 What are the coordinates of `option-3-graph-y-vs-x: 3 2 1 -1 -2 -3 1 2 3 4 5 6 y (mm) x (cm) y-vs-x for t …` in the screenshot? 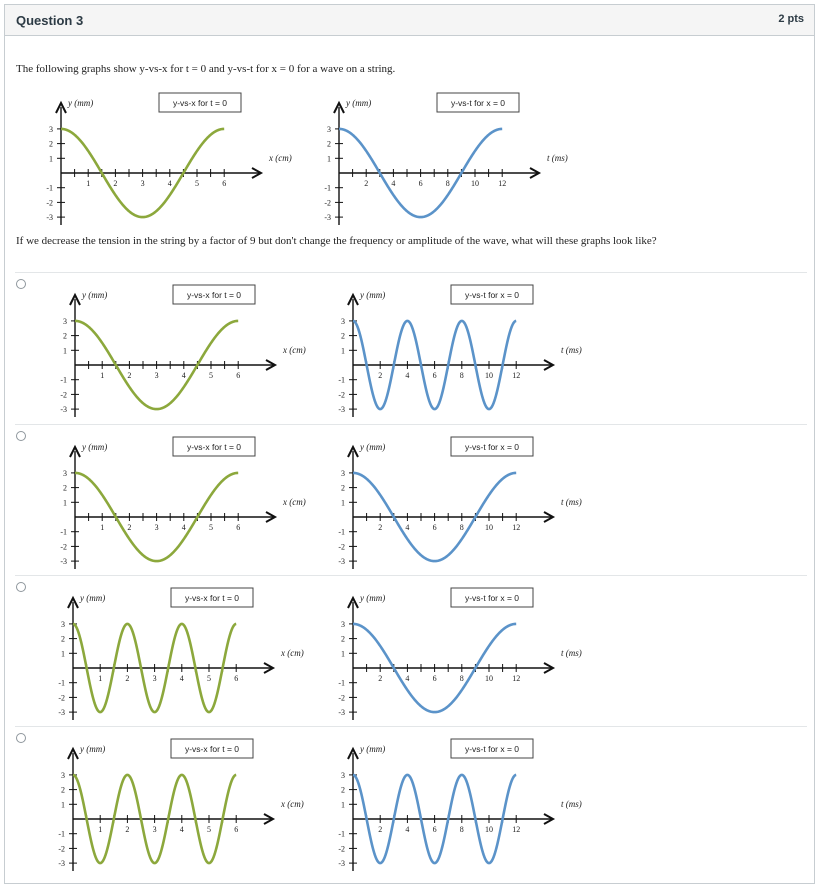 It's located at (181, 653).